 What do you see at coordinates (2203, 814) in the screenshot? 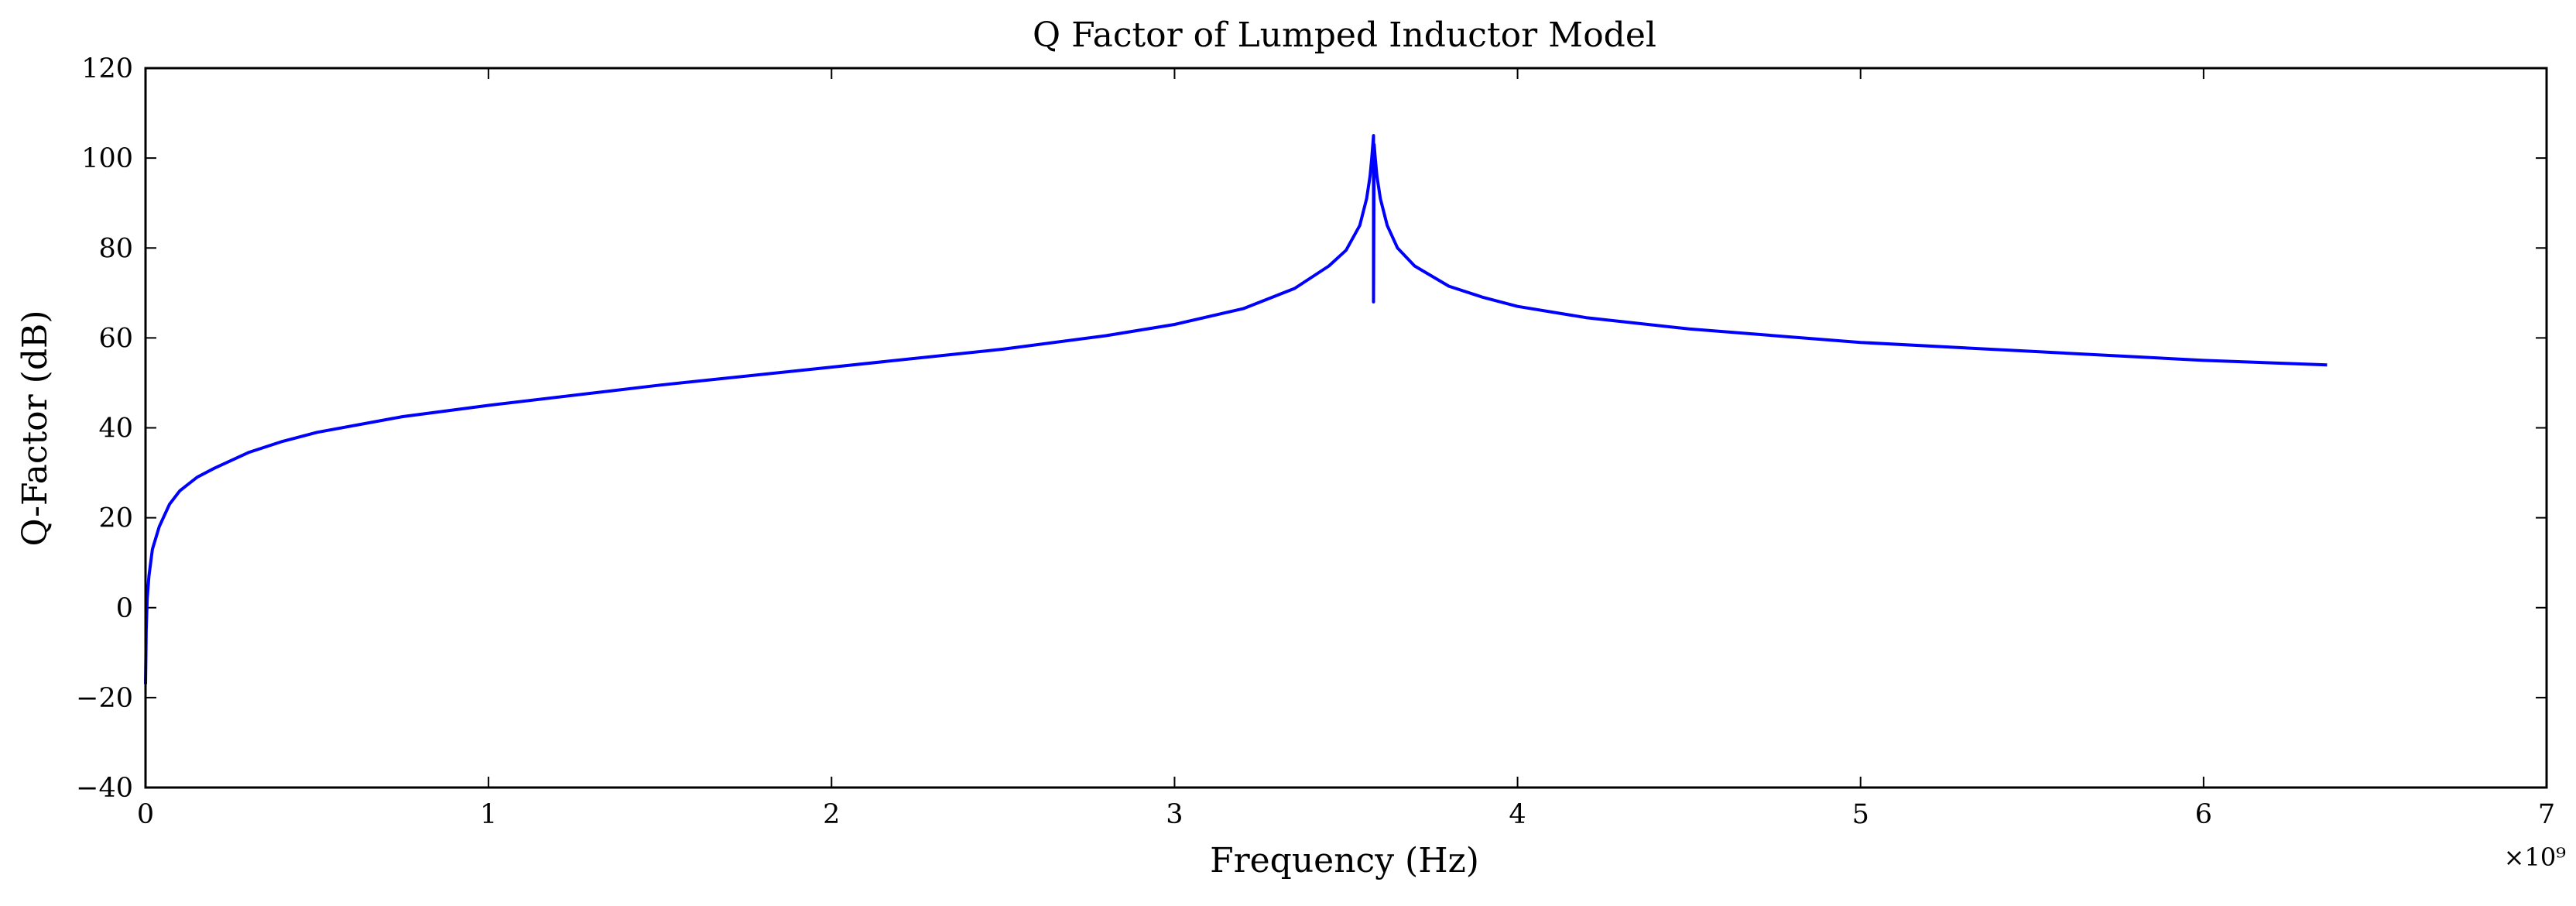
I see `x-tick-label: 6` at bounding box center [2203, 814].